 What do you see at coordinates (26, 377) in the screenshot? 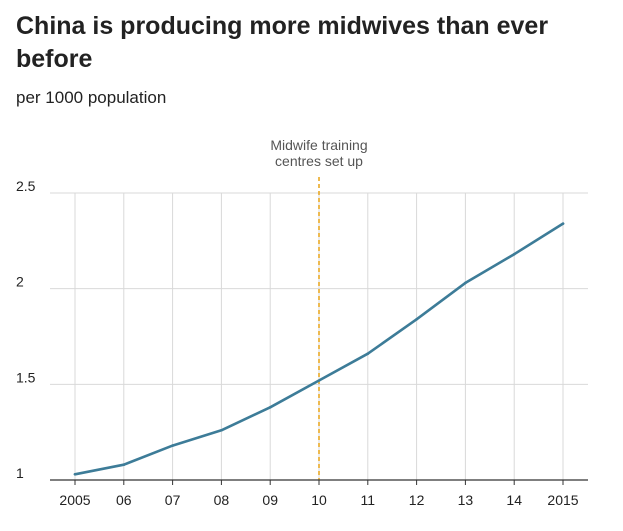
I see `y-tick-label: 1.5` at bounding box center [26, 377].